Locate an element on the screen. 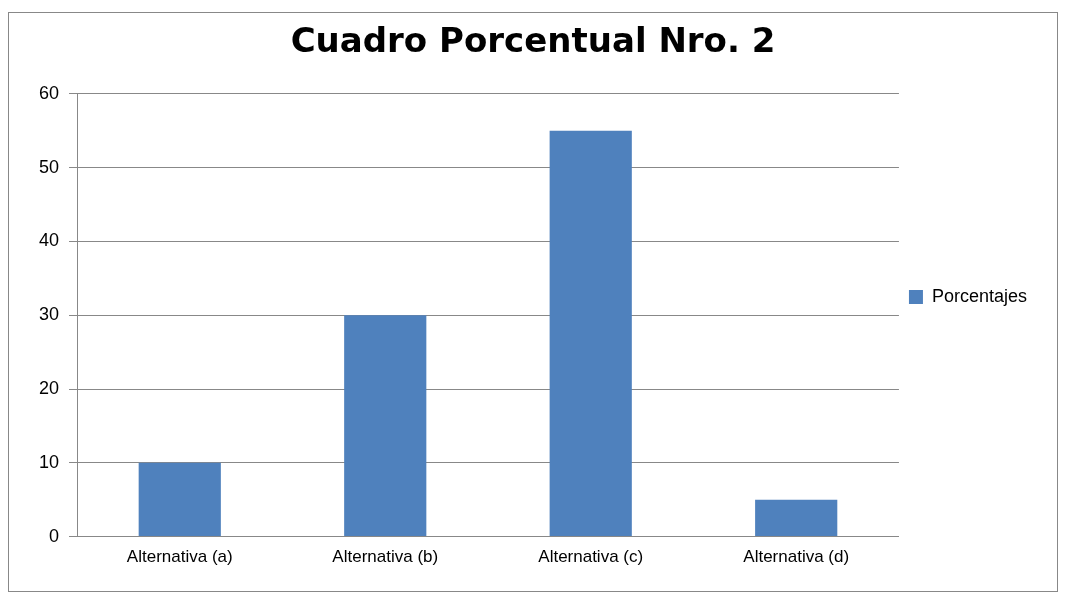  x-tick-label: Alternativa (d) is located at coordinates (796, 557).